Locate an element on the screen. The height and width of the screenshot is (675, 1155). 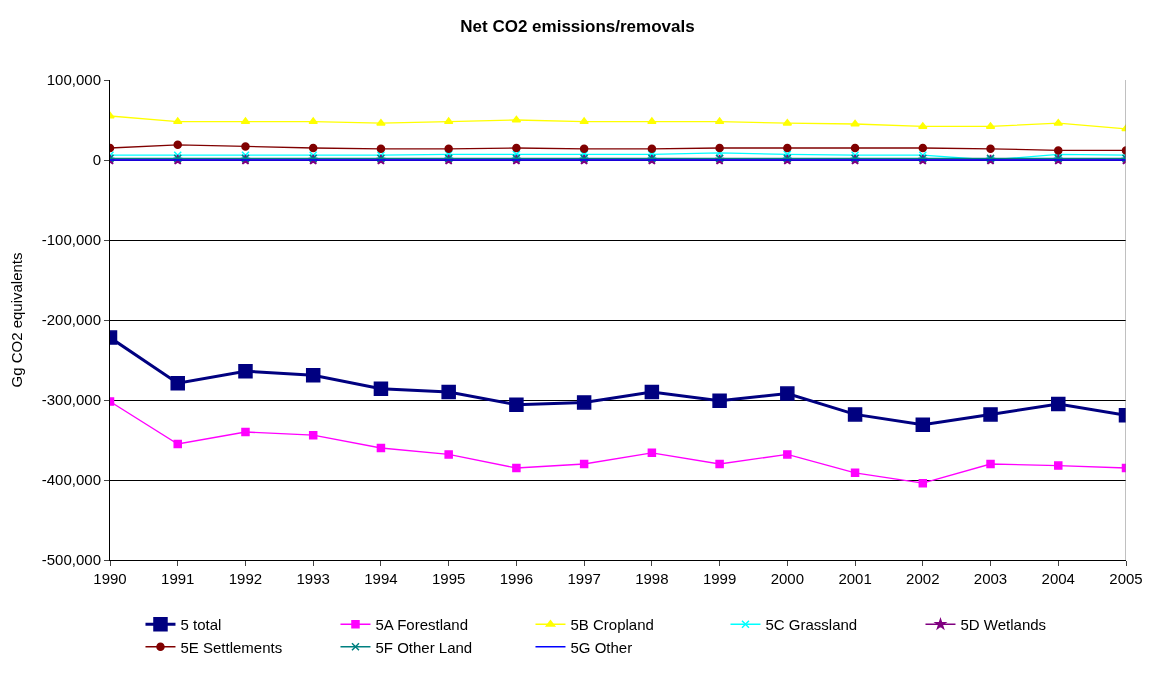
x-tick-label: 2005 is located at coordinates (1126, 578).